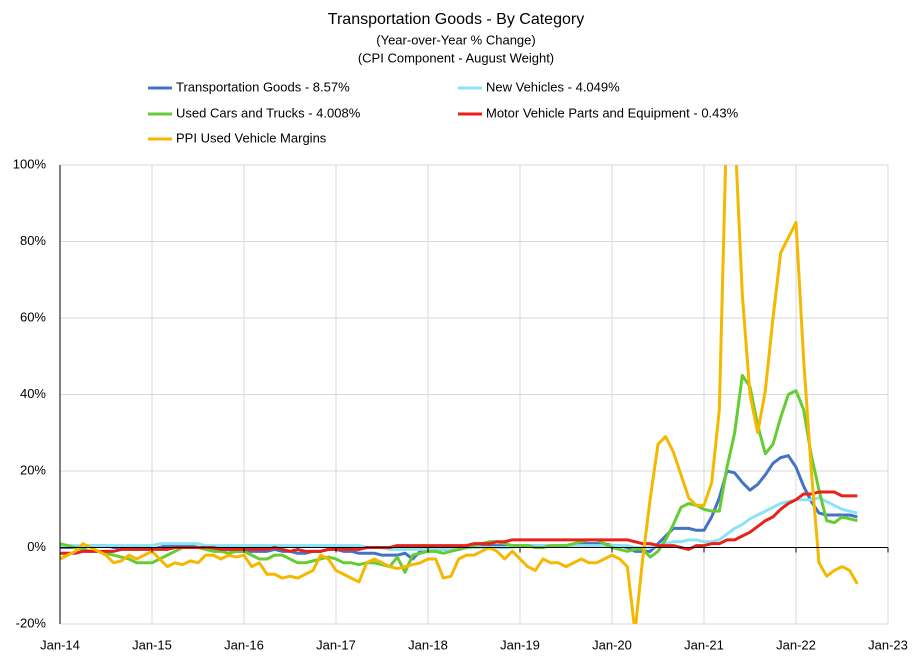 The height and width of the screenshot is (662, 912). Describe the element at coordinates (796, 644) in the screenshot. I see `x-tick-label: Jan-22` at that location.